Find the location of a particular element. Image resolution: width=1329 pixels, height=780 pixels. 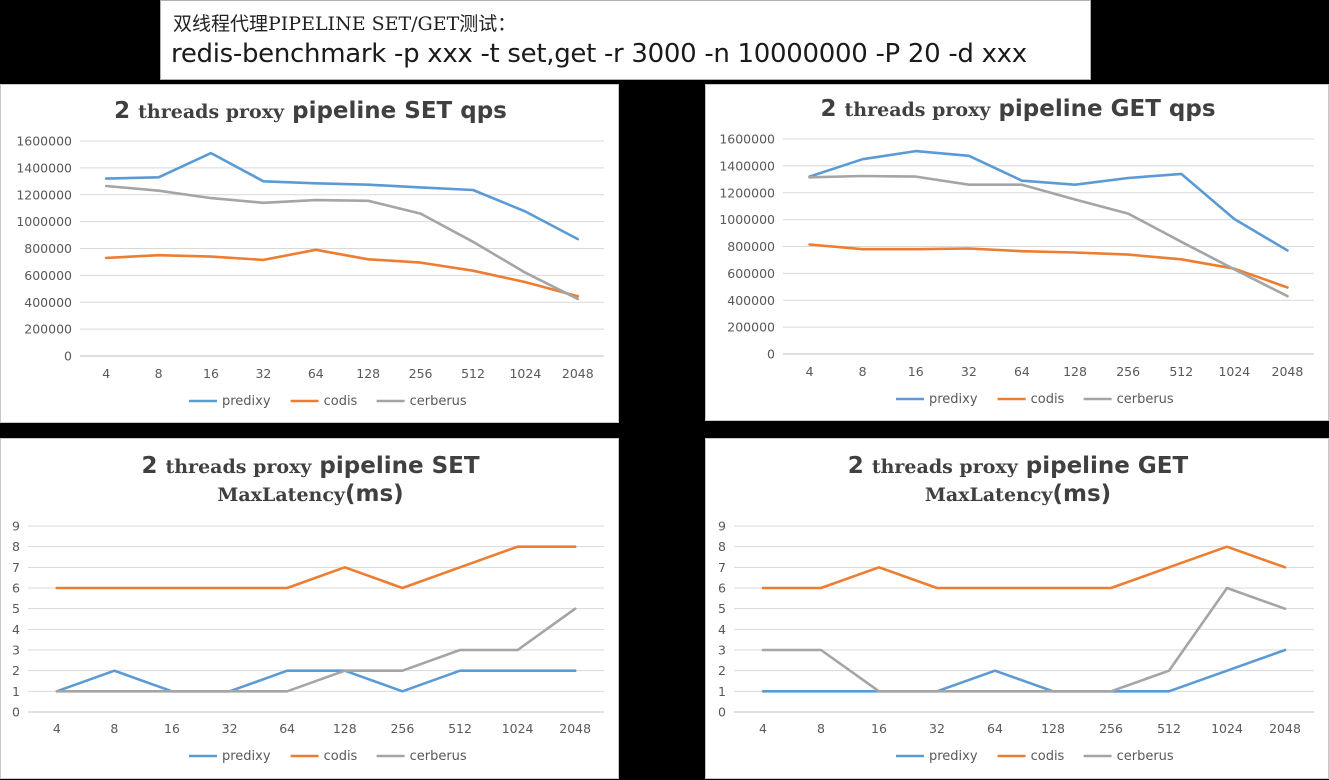

y-tick-label: 1400000 is located at coordinates (44, 167).